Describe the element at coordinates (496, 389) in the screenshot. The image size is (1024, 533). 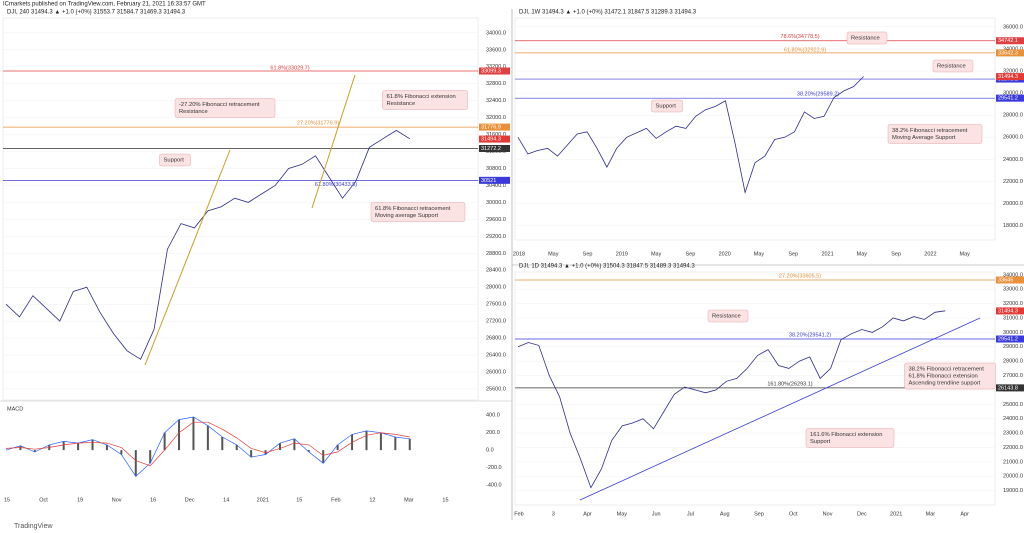
I see `y-tick-label: 25600.0` at that location.